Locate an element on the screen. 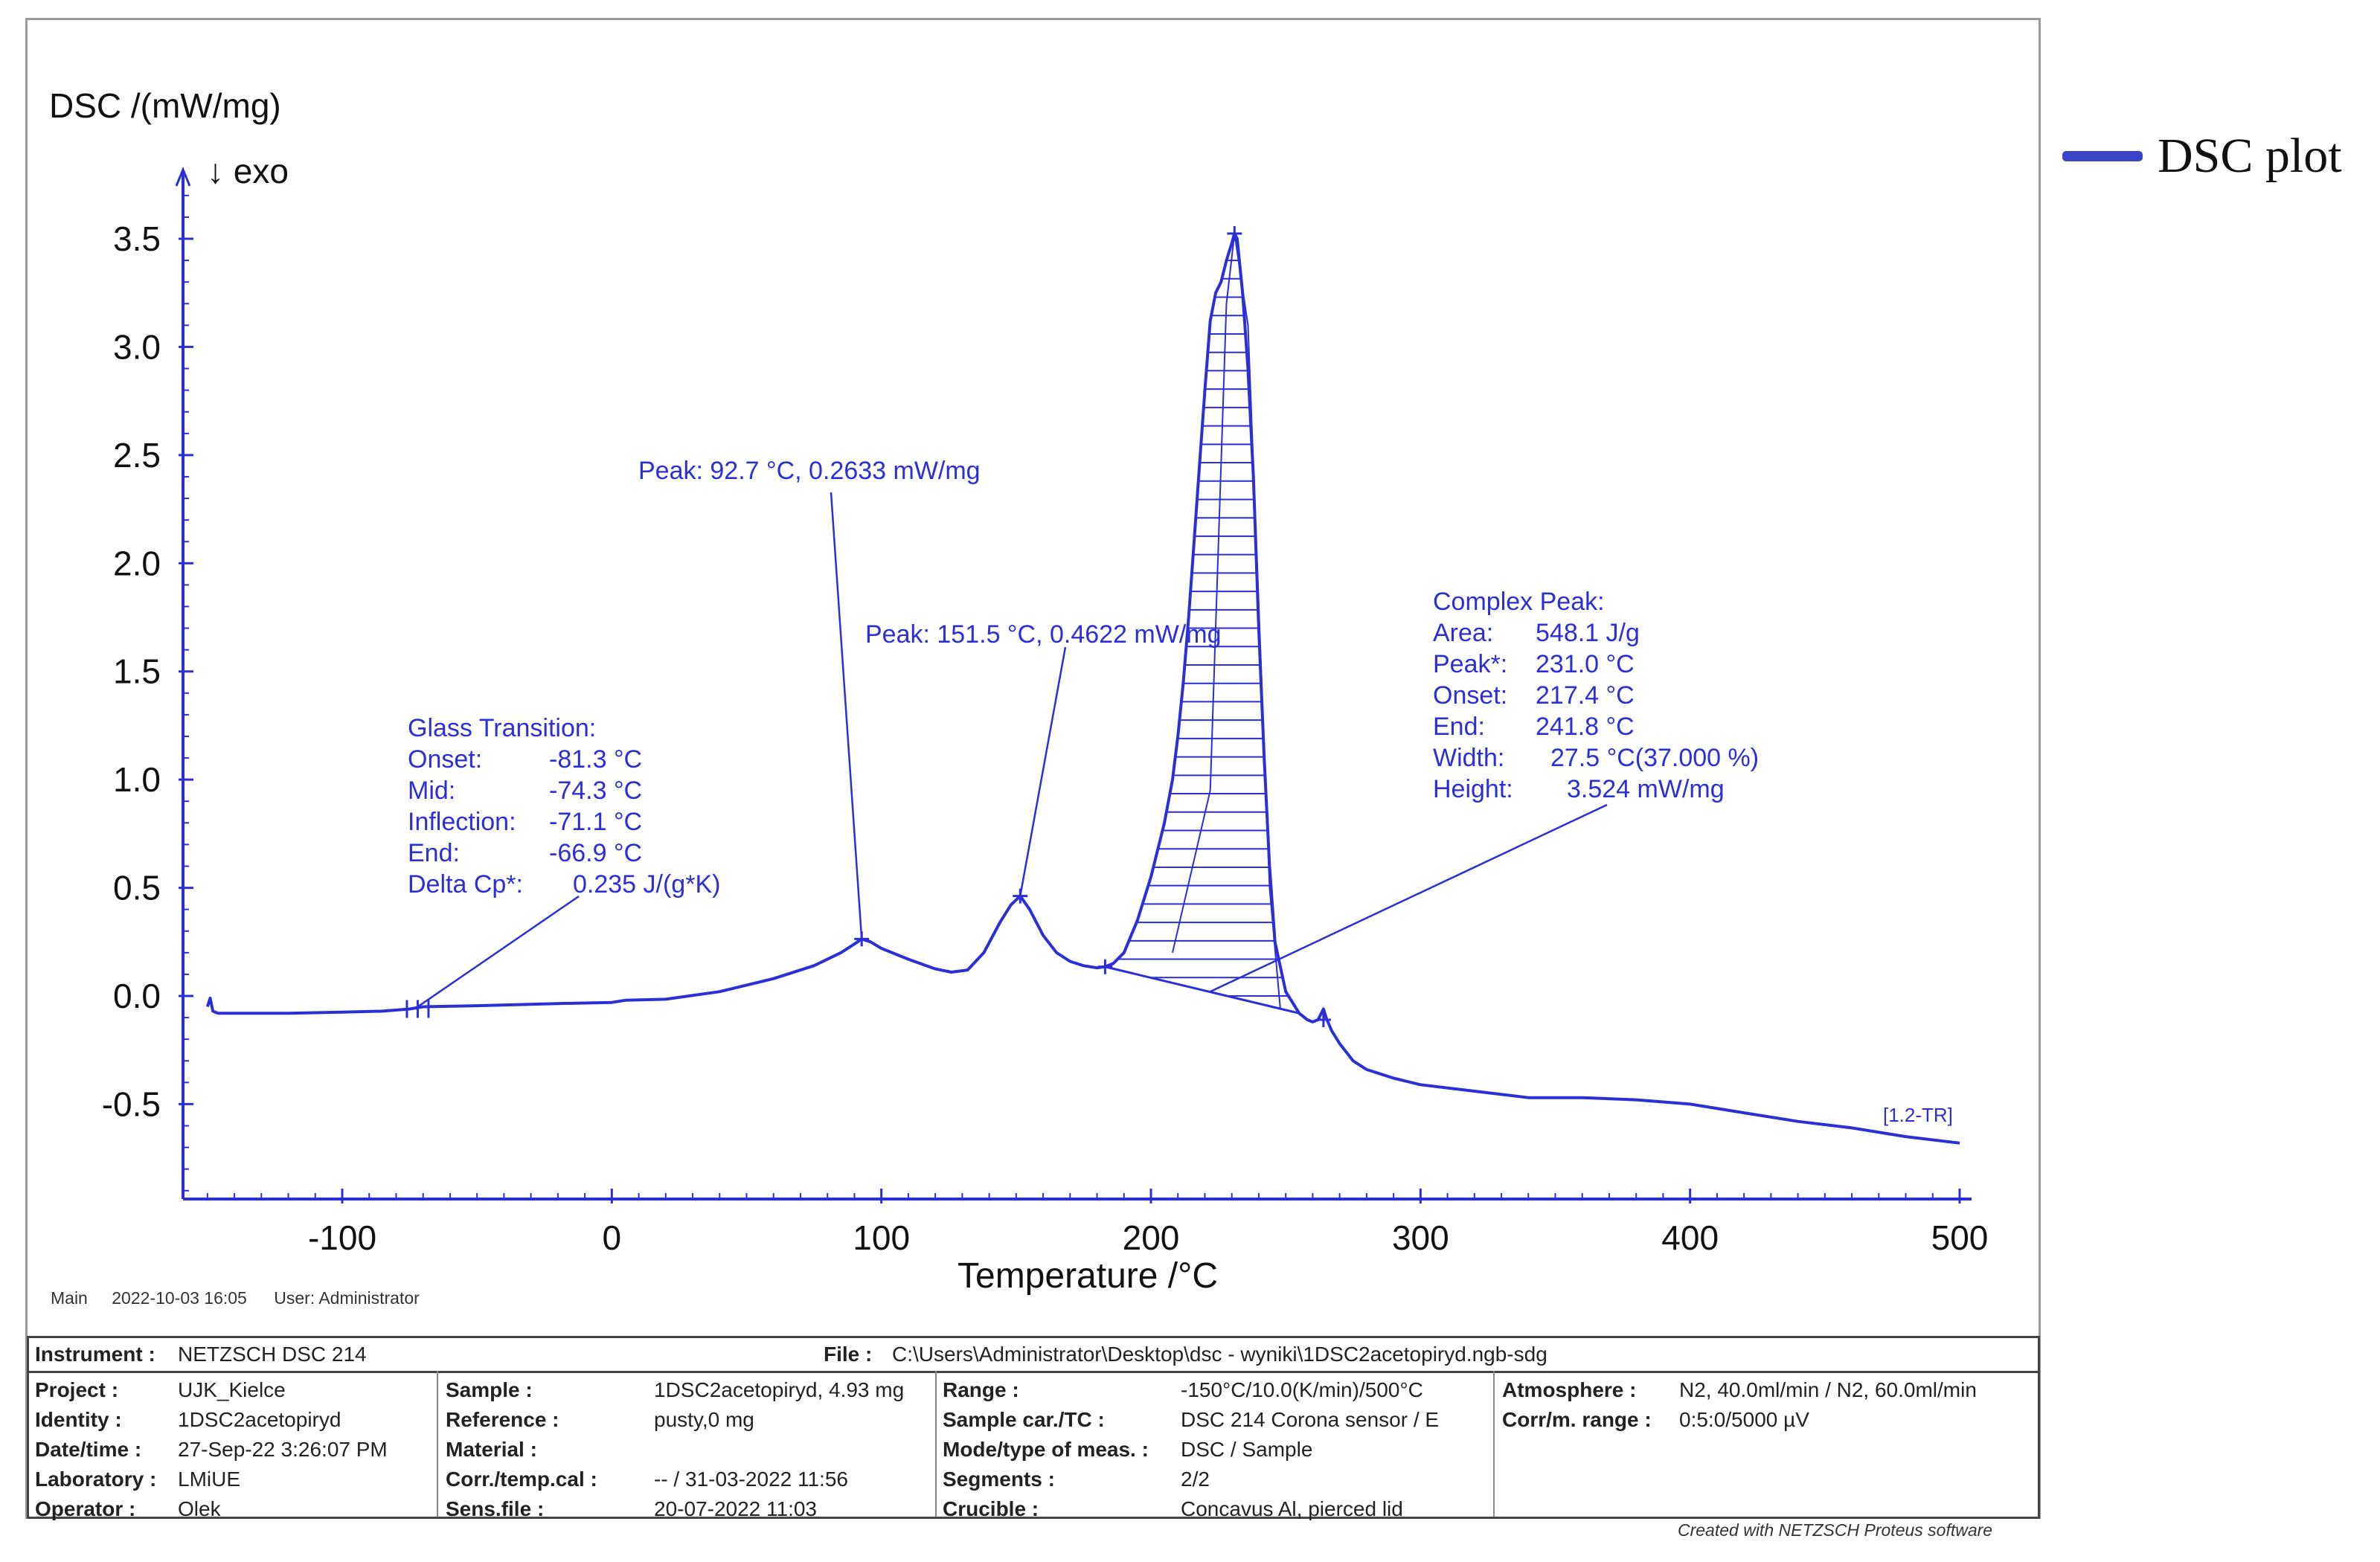 The height and width of the screenshot is (1562, 2380). gt-value: 0.235 J/(g*K) is located at coordinates (646, 884).